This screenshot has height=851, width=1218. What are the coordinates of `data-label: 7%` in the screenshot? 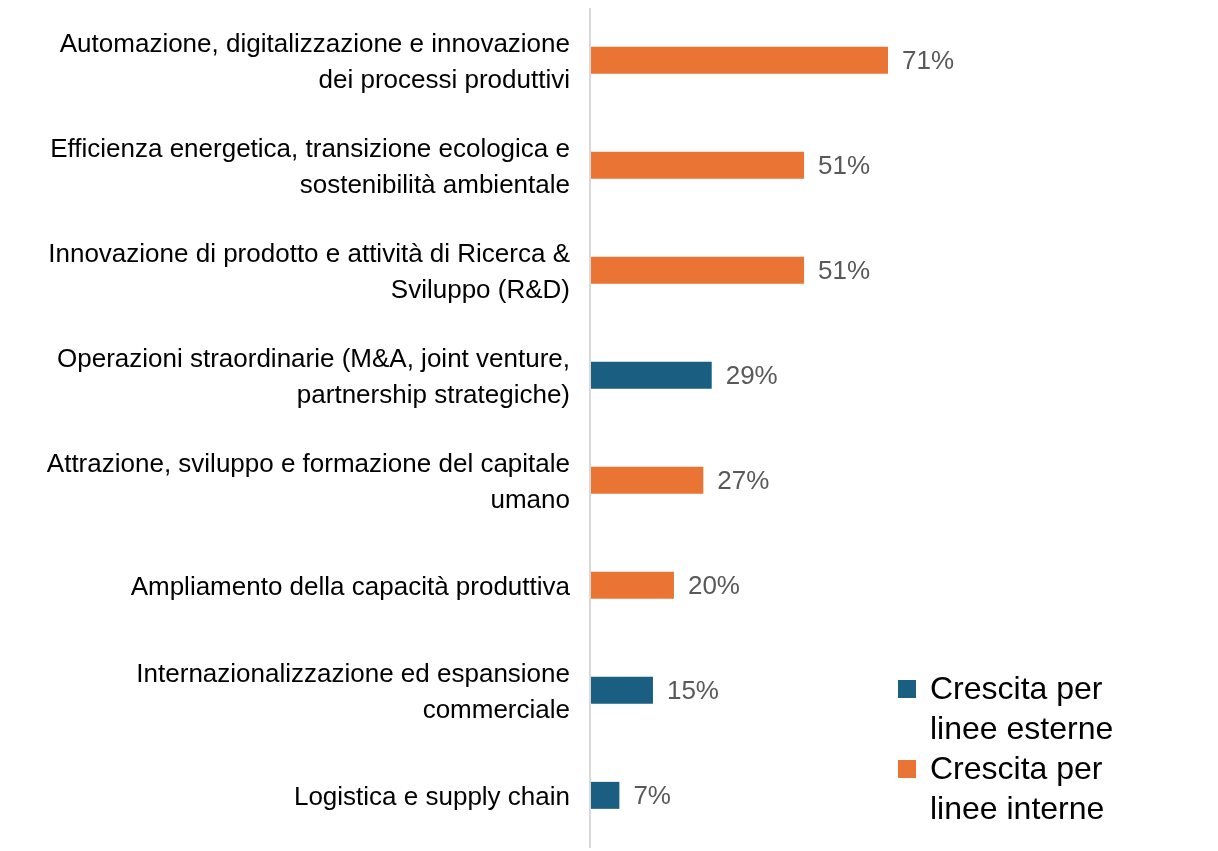 It's located at (652, 795).